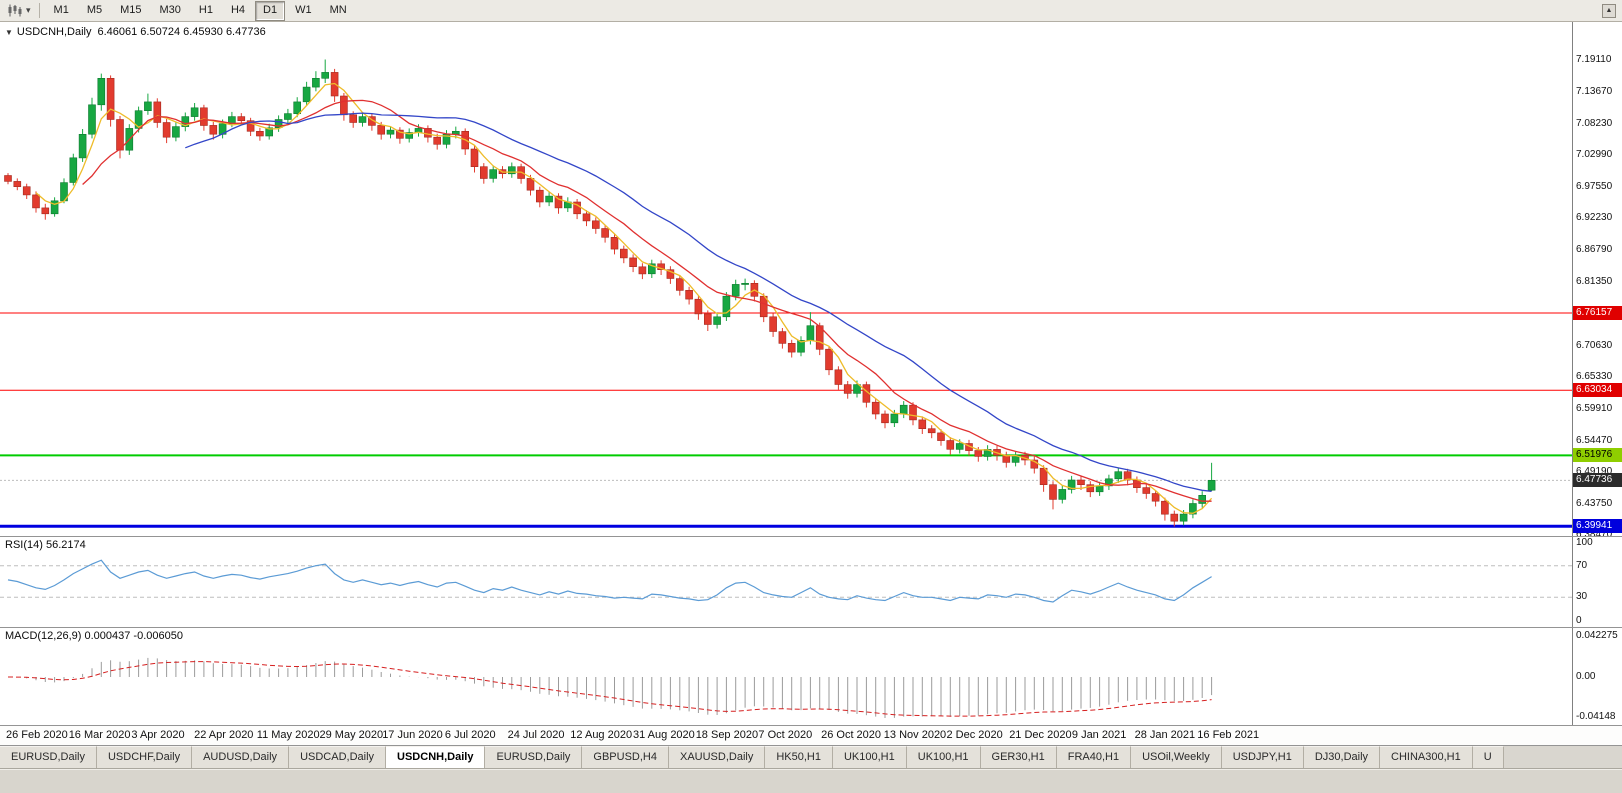 The image size is (1622, 793). I want to click on timeframe-button-m5: M5, so click(94, 9).